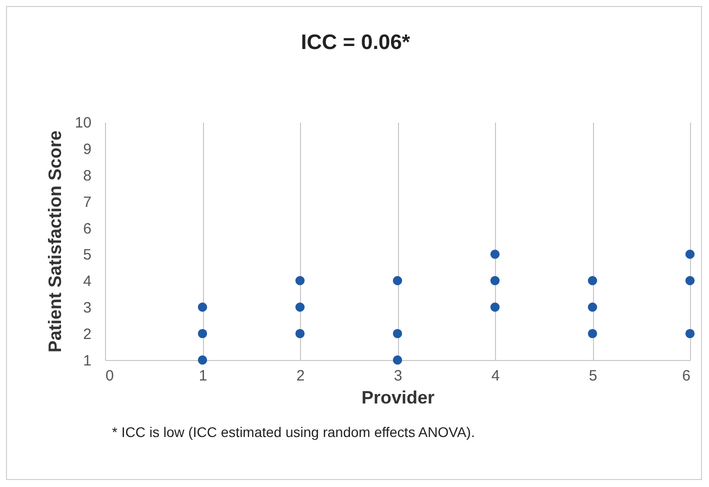  What do you see at coordinates (398, 376) in the screenshot?
I see `x-tick-label: 3` at bounding box center [398, 376].